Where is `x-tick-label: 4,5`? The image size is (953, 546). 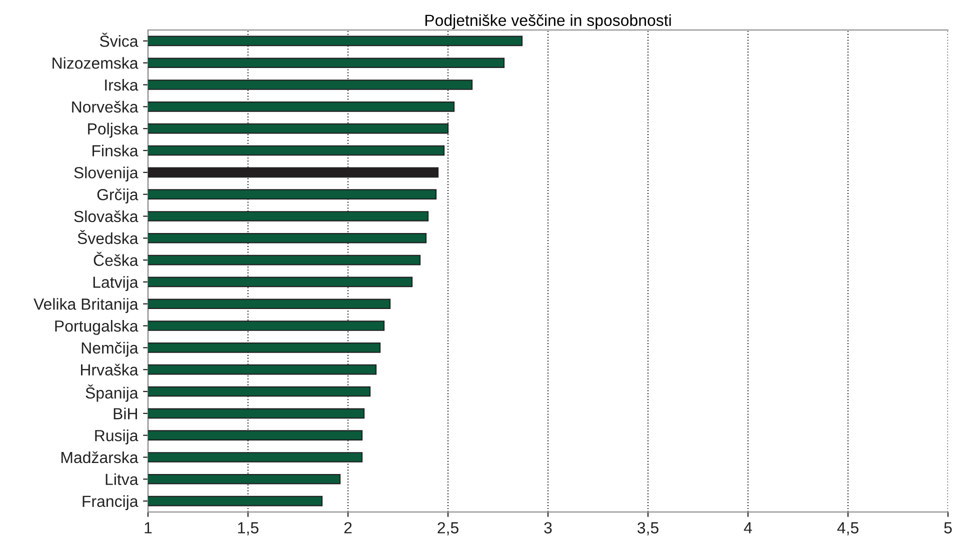
x-tick-label: 4,5 is located at coordinates (847, 529).